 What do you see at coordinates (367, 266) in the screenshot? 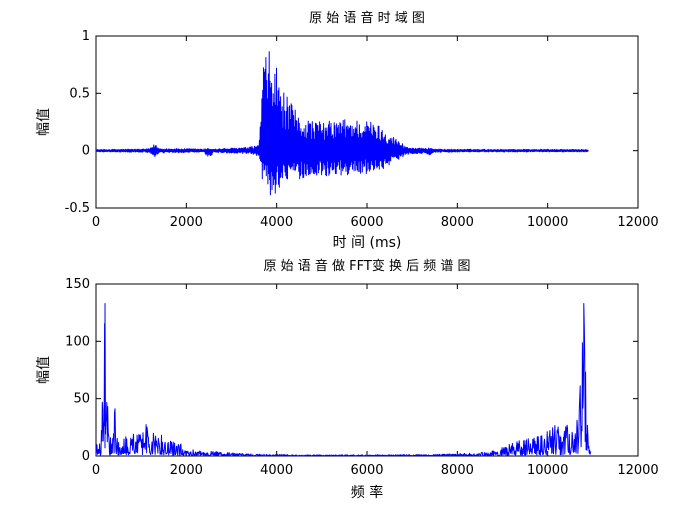
I see `spectrum-title: 原 始 语 音 做 FFT变 换 后 频 谱 图` at bounding box center [367, 266].